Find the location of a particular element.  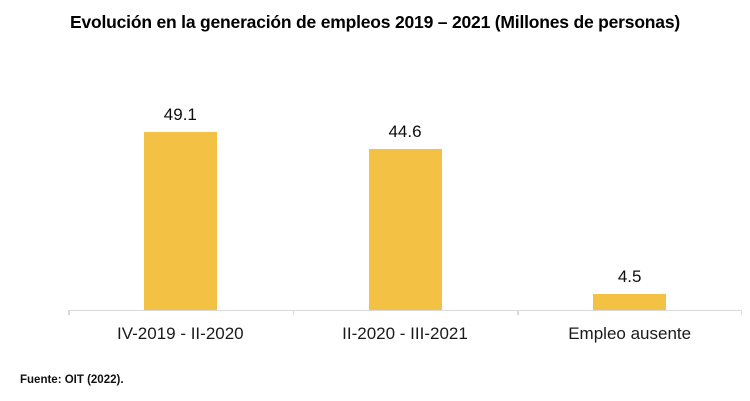

value-label-2: 44.6 is located at coordinates (405, 131).